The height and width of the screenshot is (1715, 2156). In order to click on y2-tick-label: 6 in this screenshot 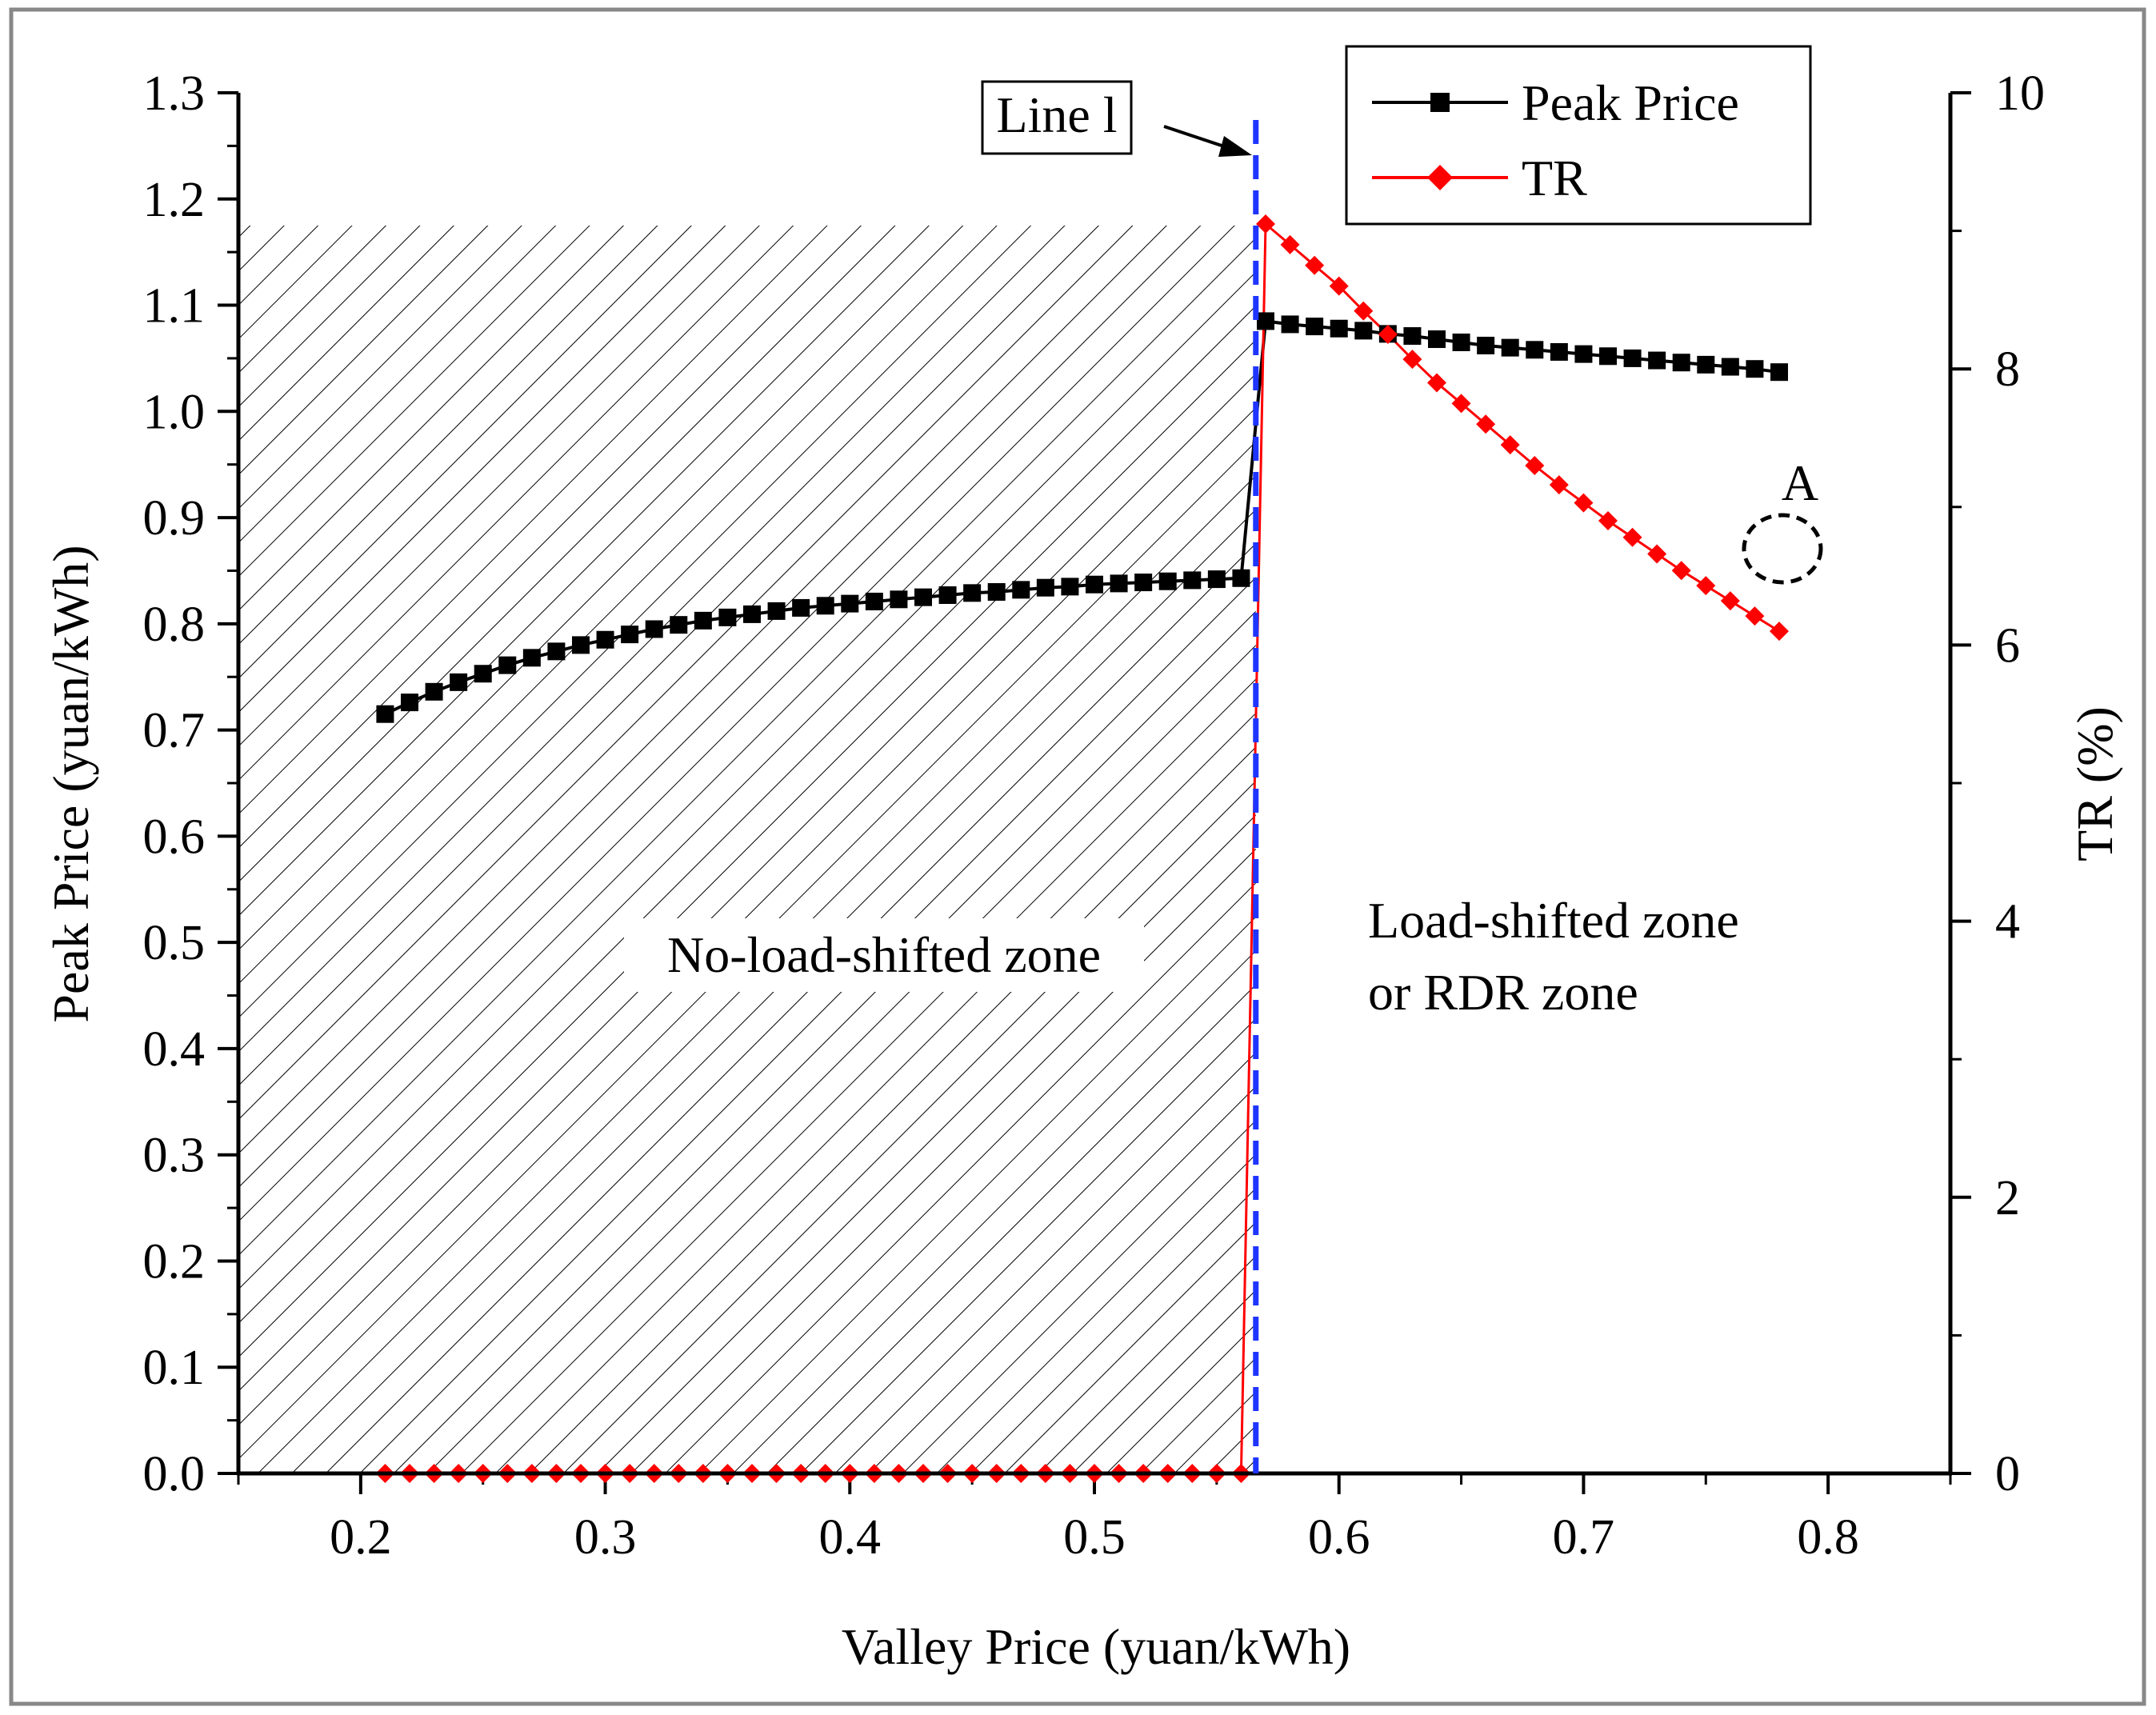, I will do `click(2007, 645)`.